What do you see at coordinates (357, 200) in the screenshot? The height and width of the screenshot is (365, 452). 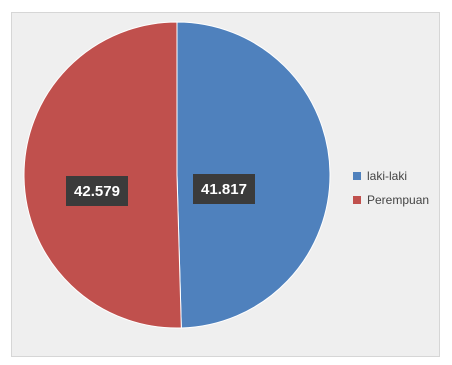 I see `legend-swatch-perempuan` at bounding box center [357, 200].